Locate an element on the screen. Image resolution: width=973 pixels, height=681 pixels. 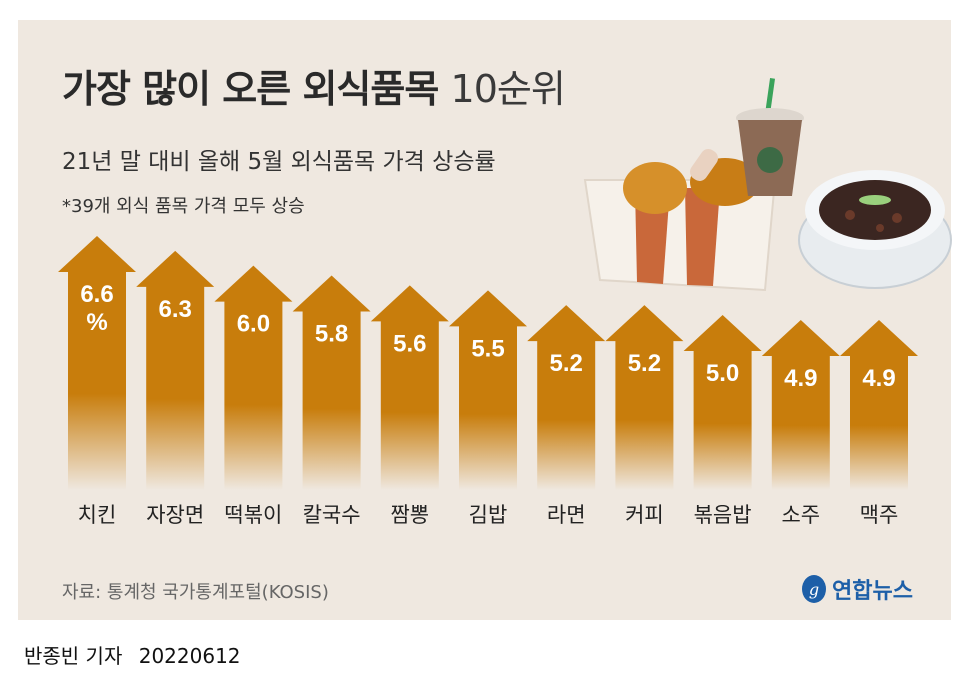
chicken-box-icon is located at coordinates (680, 220).